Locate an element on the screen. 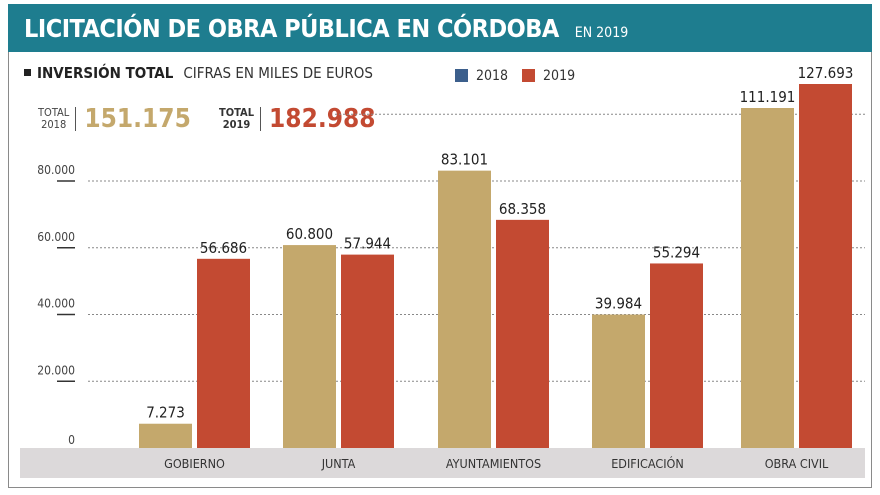 The height and width of the screenshot is (495, 880). y-tick-label: 60.000 is located at coordinates (56, 237).